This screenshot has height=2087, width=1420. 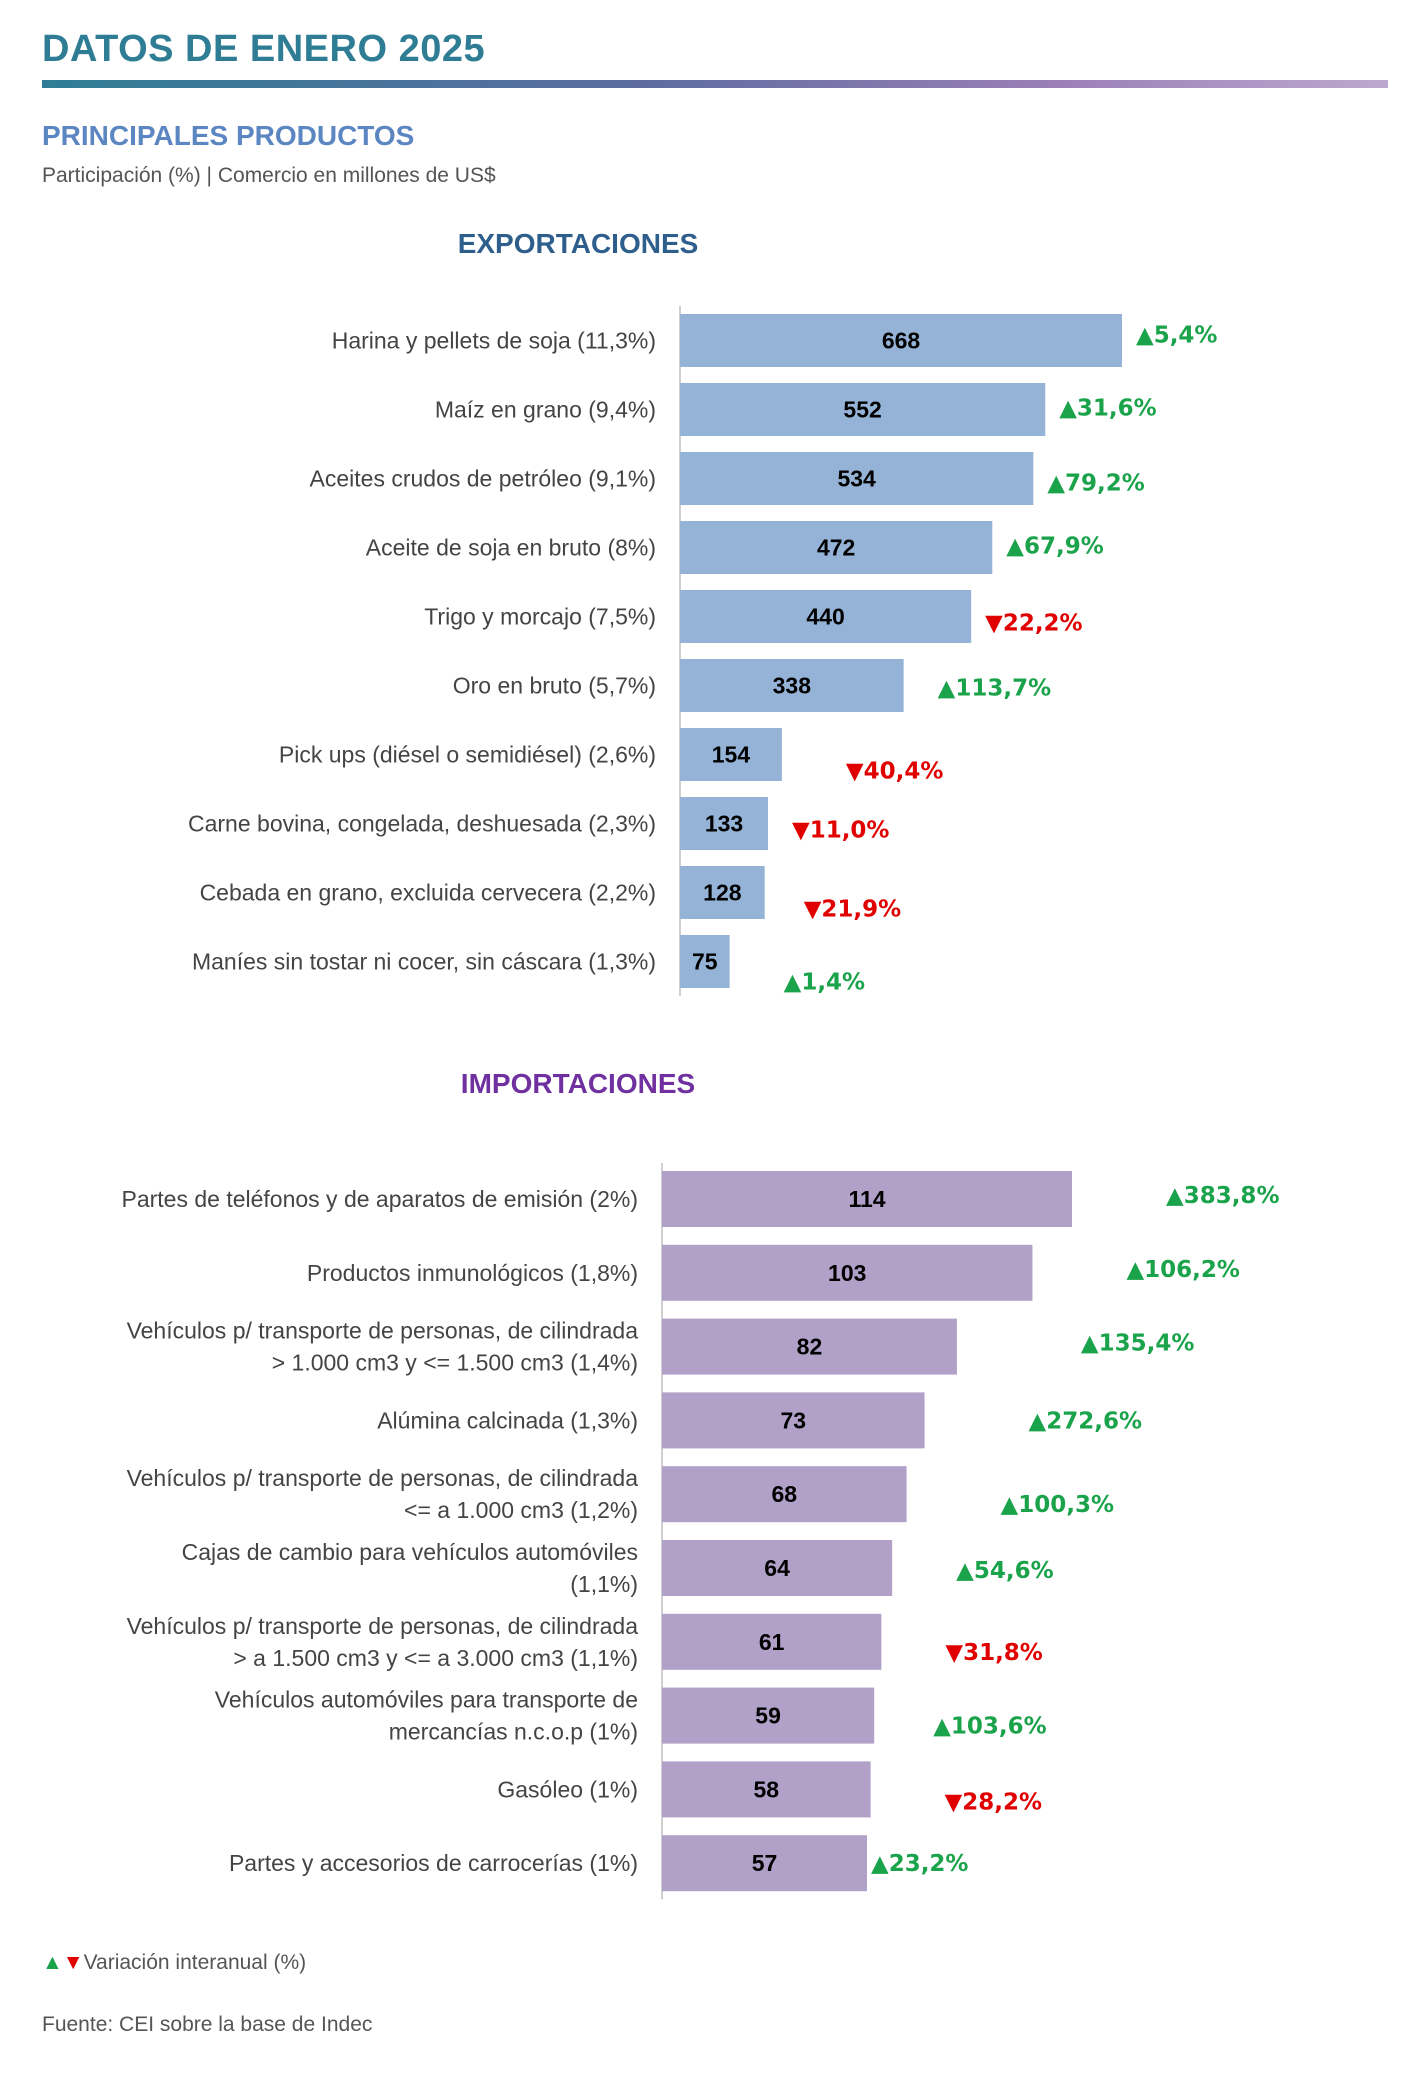 I want to click on bar-value-label: 338, so click(x=792, y=686).